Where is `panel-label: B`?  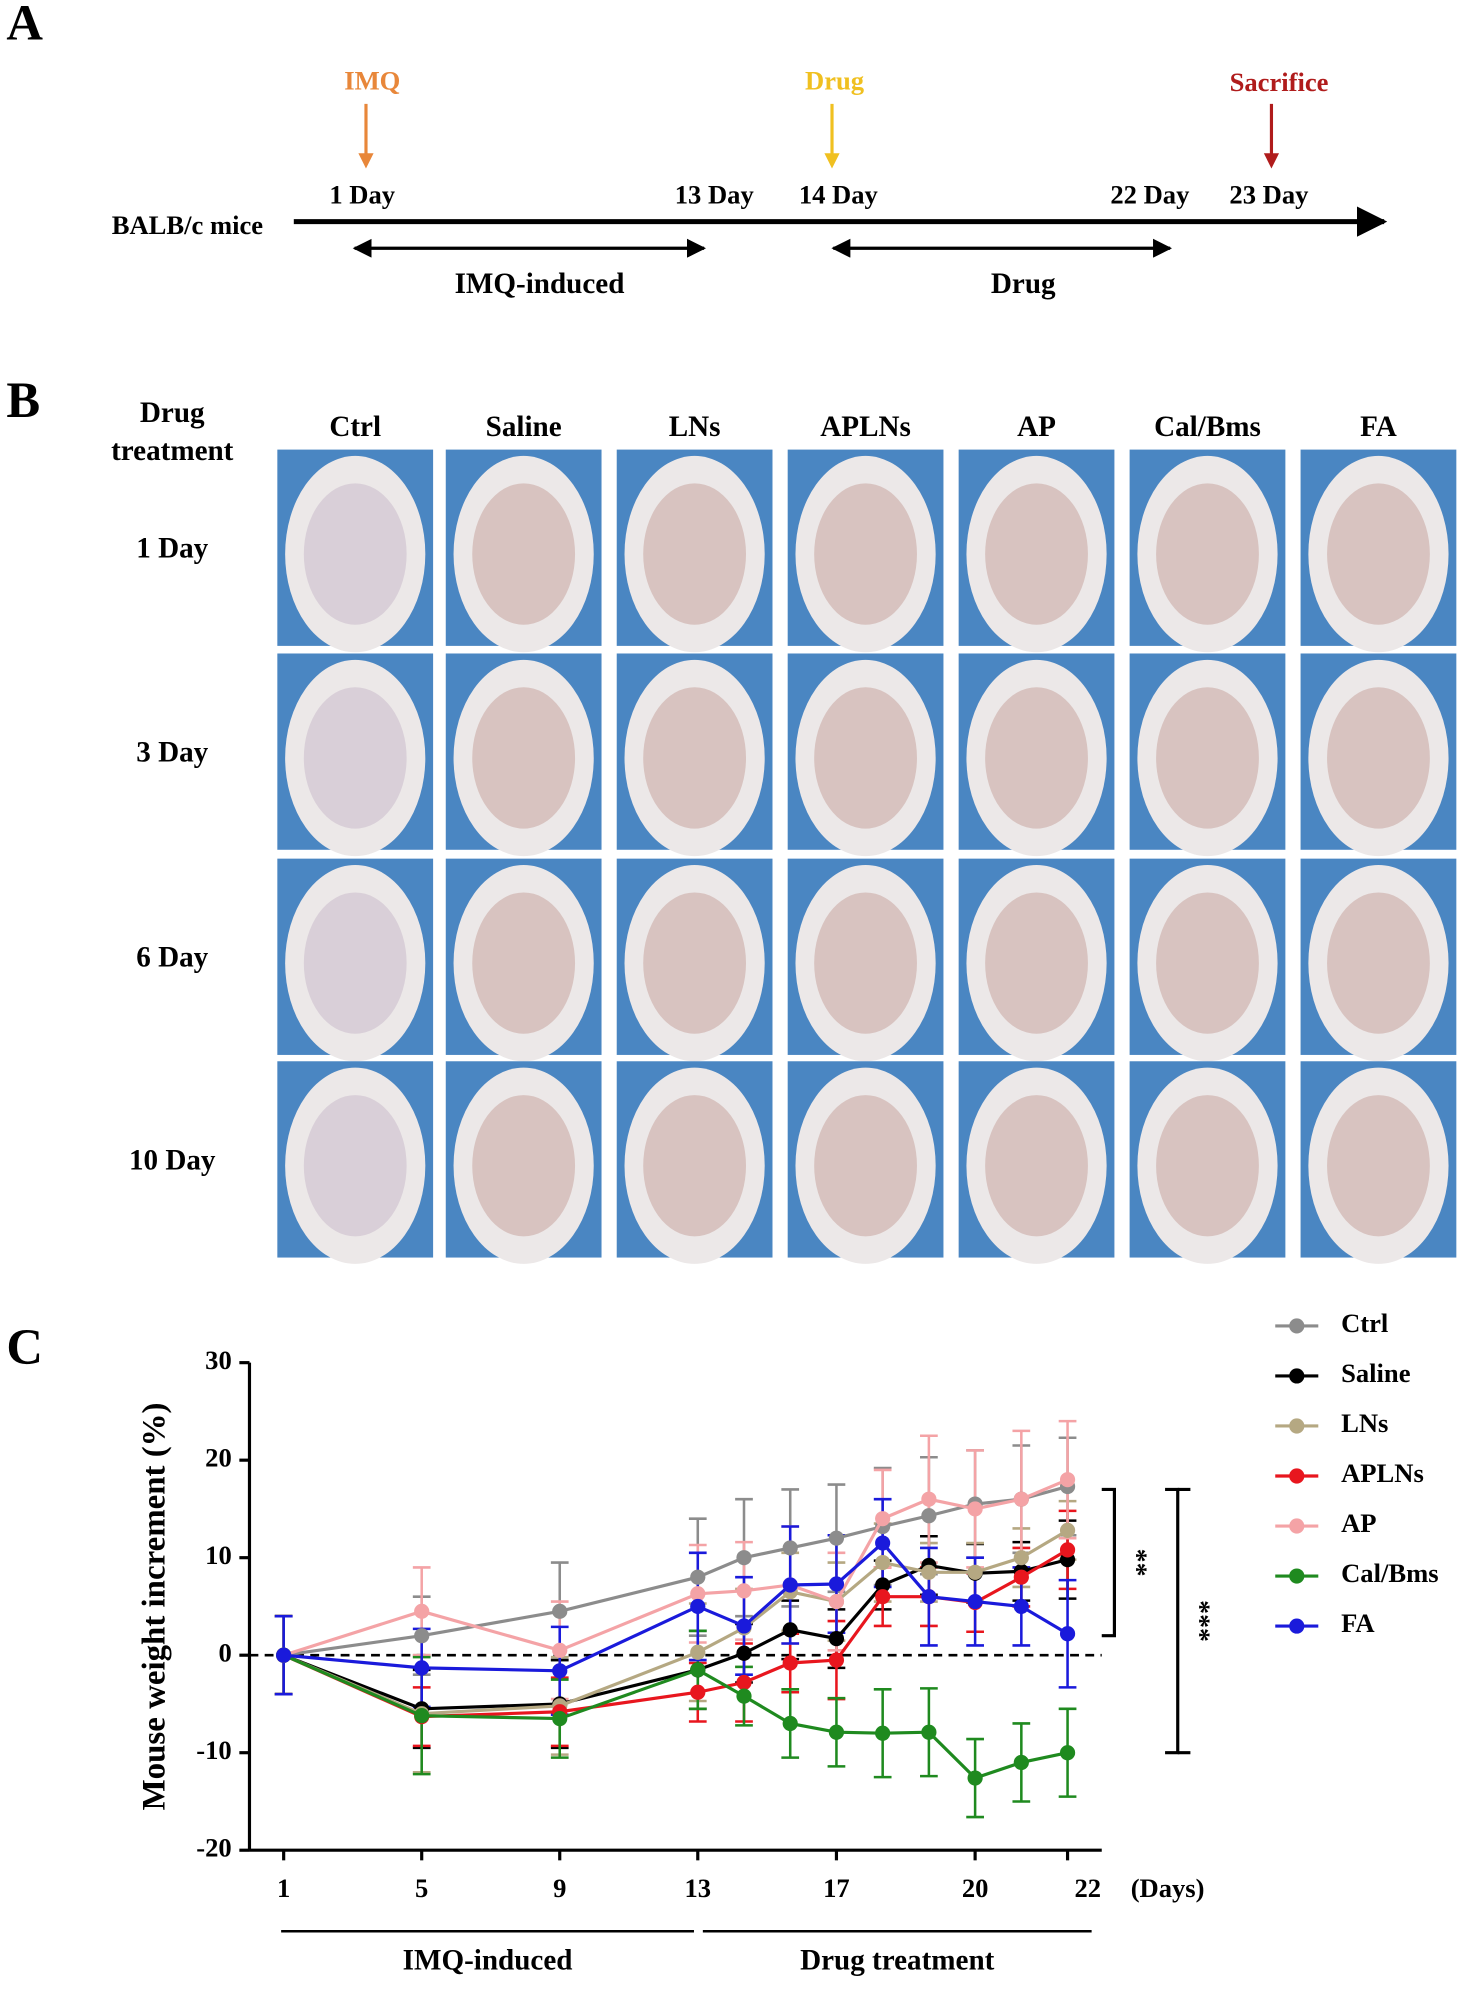 panel-label: B is located at coordinates (23, 400).